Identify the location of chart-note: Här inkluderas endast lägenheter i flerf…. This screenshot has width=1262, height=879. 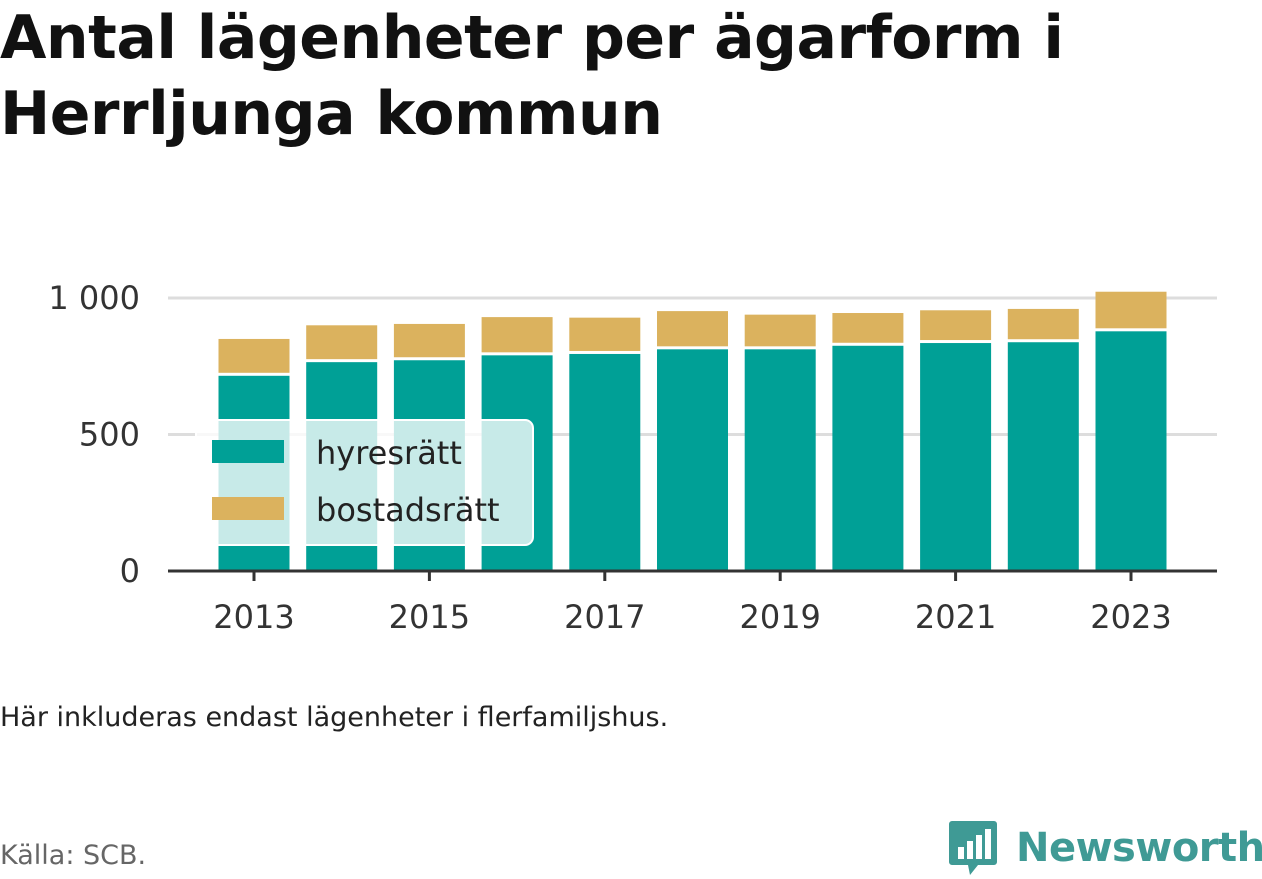
(334, 717).